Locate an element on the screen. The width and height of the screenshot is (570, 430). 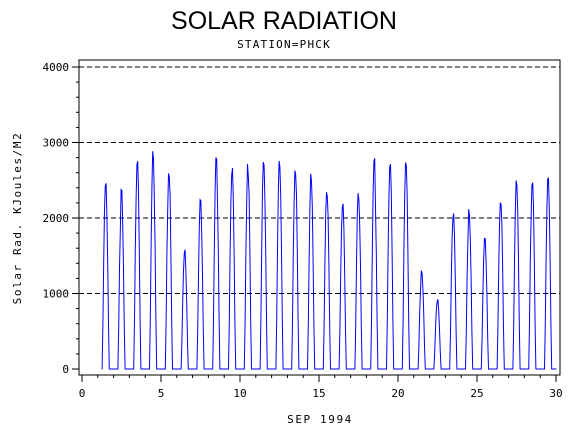
x-tick-label: 30 is located at coordinates (555, 393).